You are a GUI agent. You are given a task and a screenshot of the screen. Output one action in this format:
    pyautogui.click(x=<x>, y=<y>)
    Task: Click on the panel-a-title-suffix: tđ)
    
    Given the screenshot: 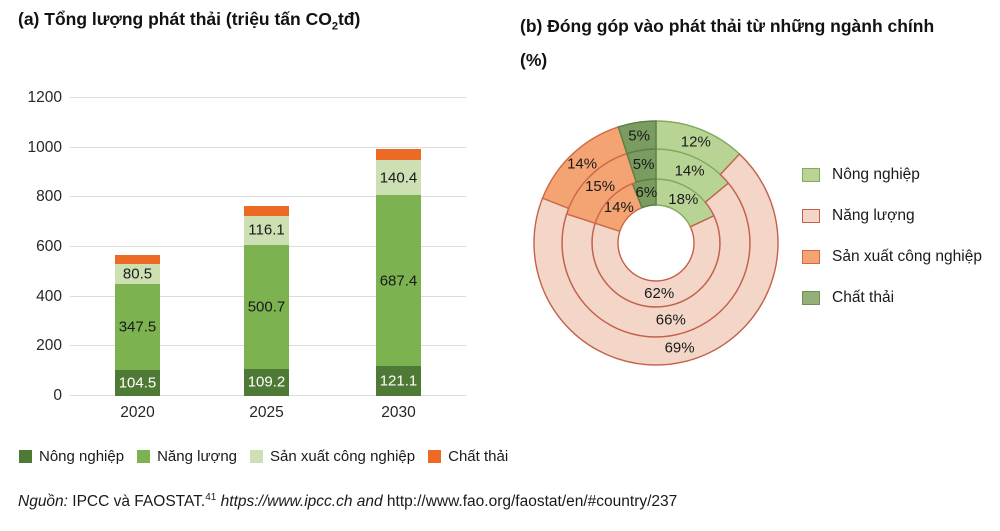 What is the action you would take?
    pyautogui.click(x=349, y=19)
    